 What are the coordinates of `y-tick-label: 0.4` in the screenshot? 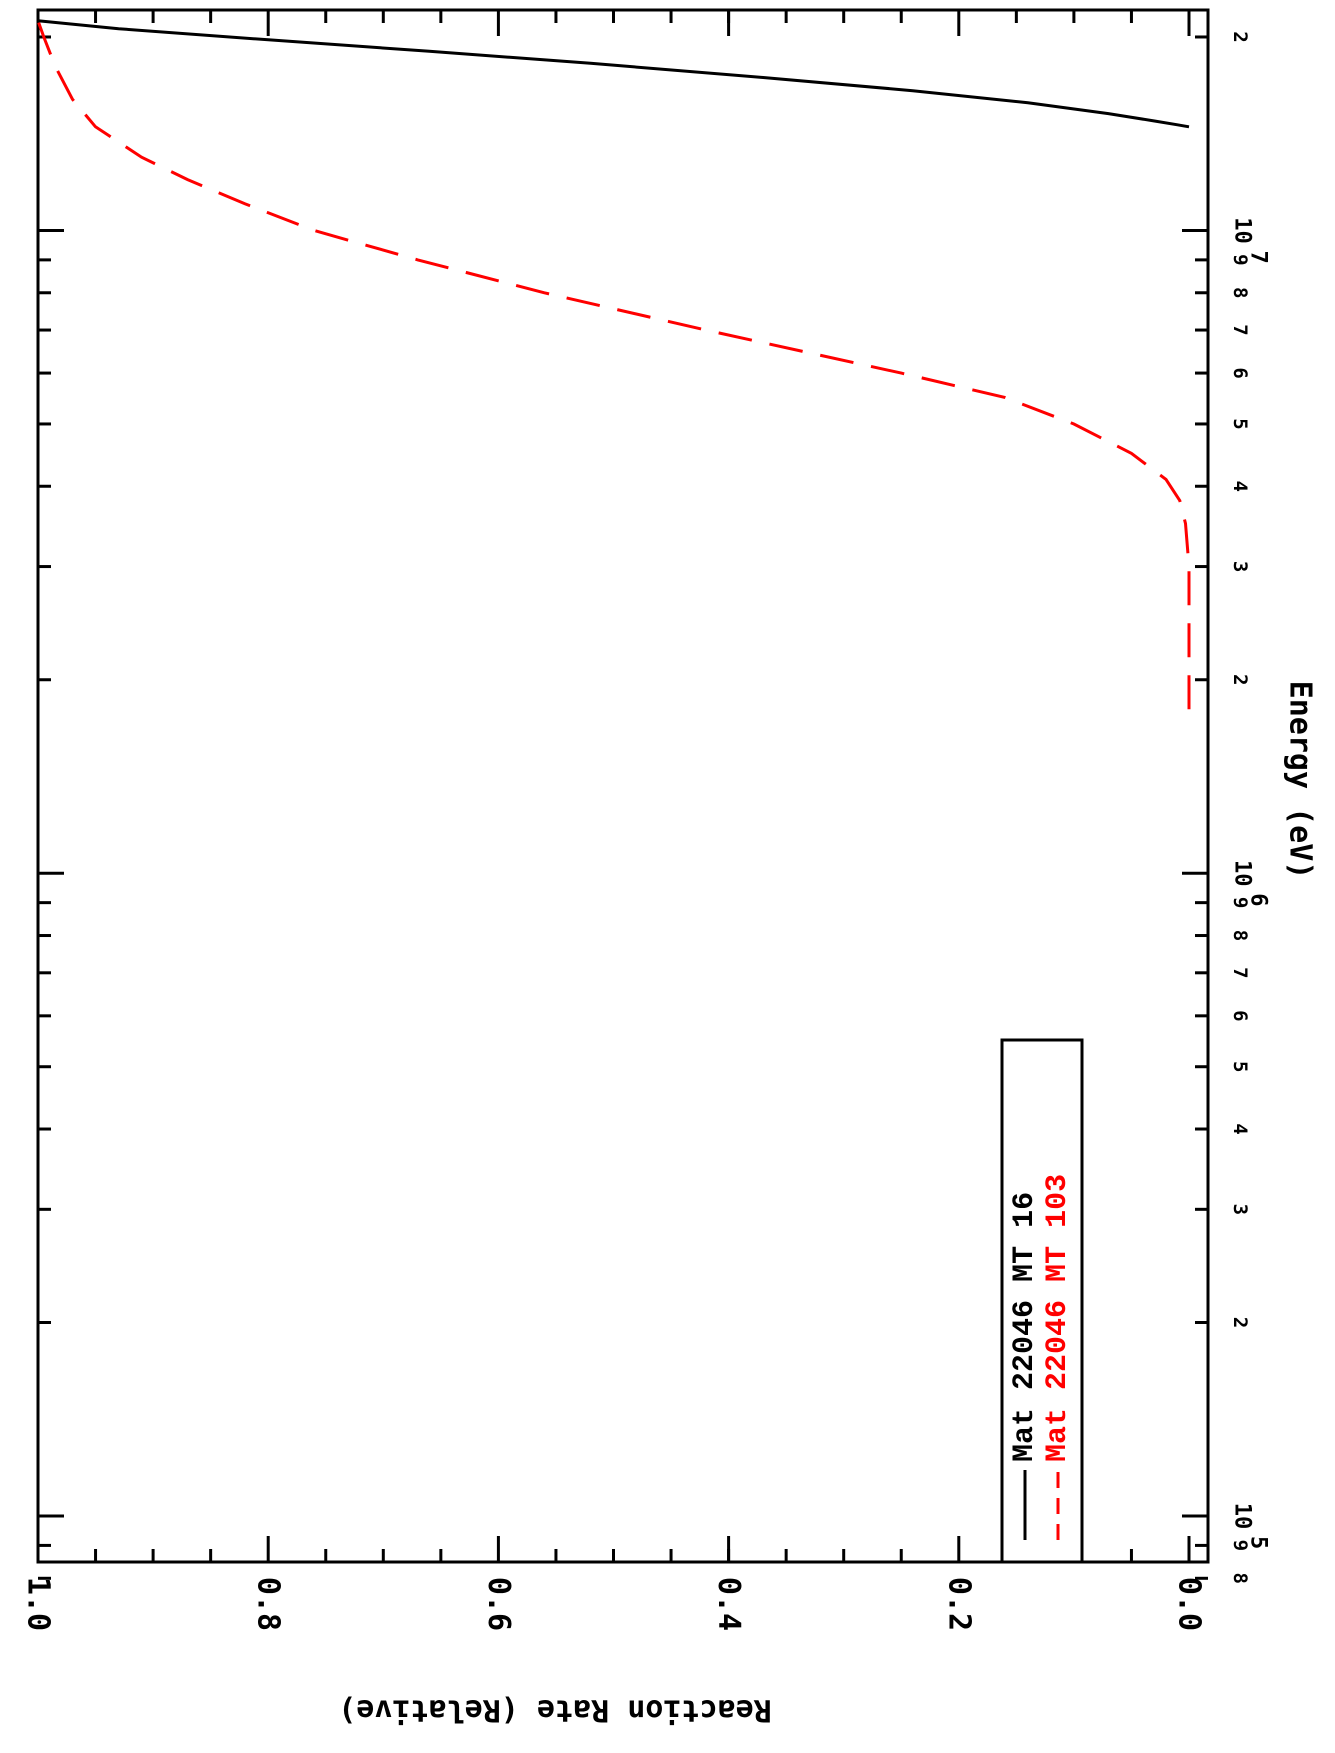 It's located at (728, 1604).